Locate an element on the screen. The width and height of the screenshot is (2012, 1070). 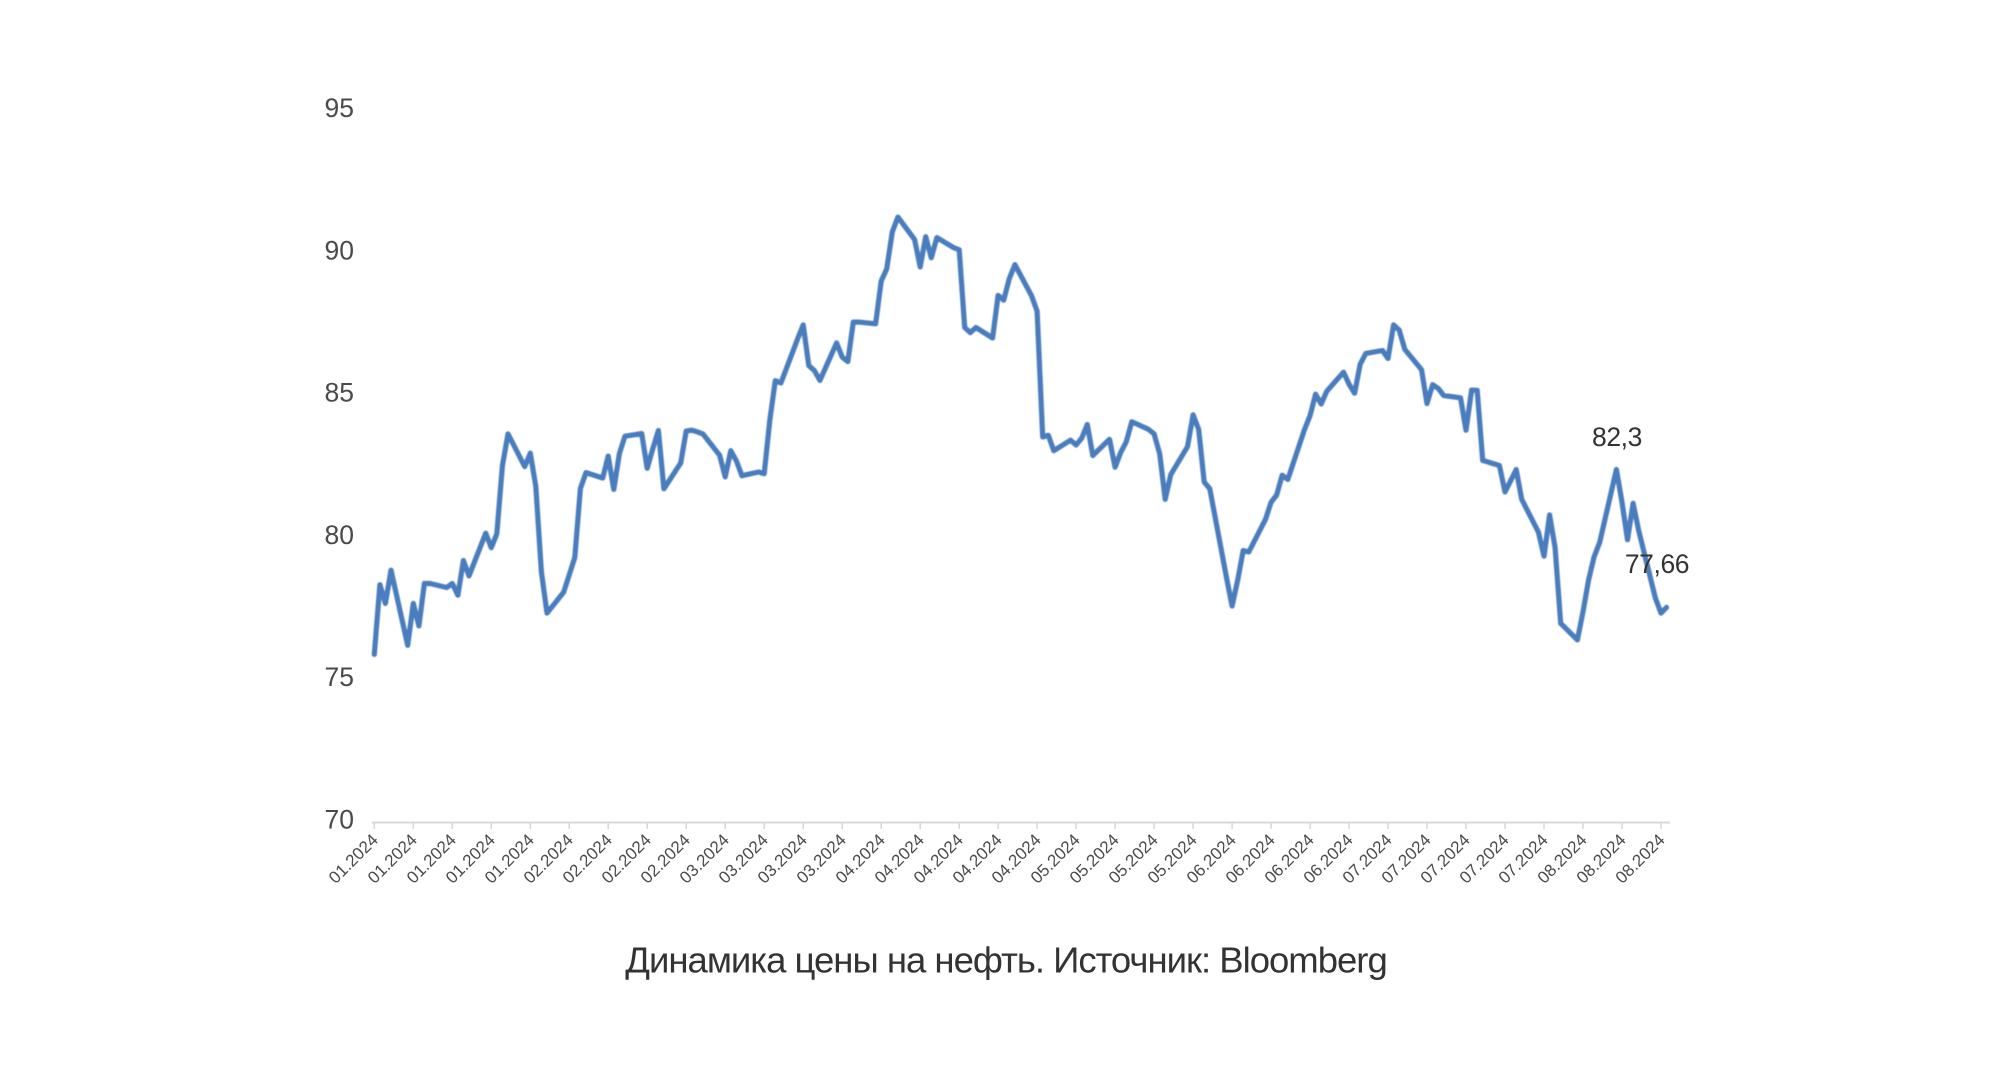
svg-text: 70 is located at coordinates (339, 819).